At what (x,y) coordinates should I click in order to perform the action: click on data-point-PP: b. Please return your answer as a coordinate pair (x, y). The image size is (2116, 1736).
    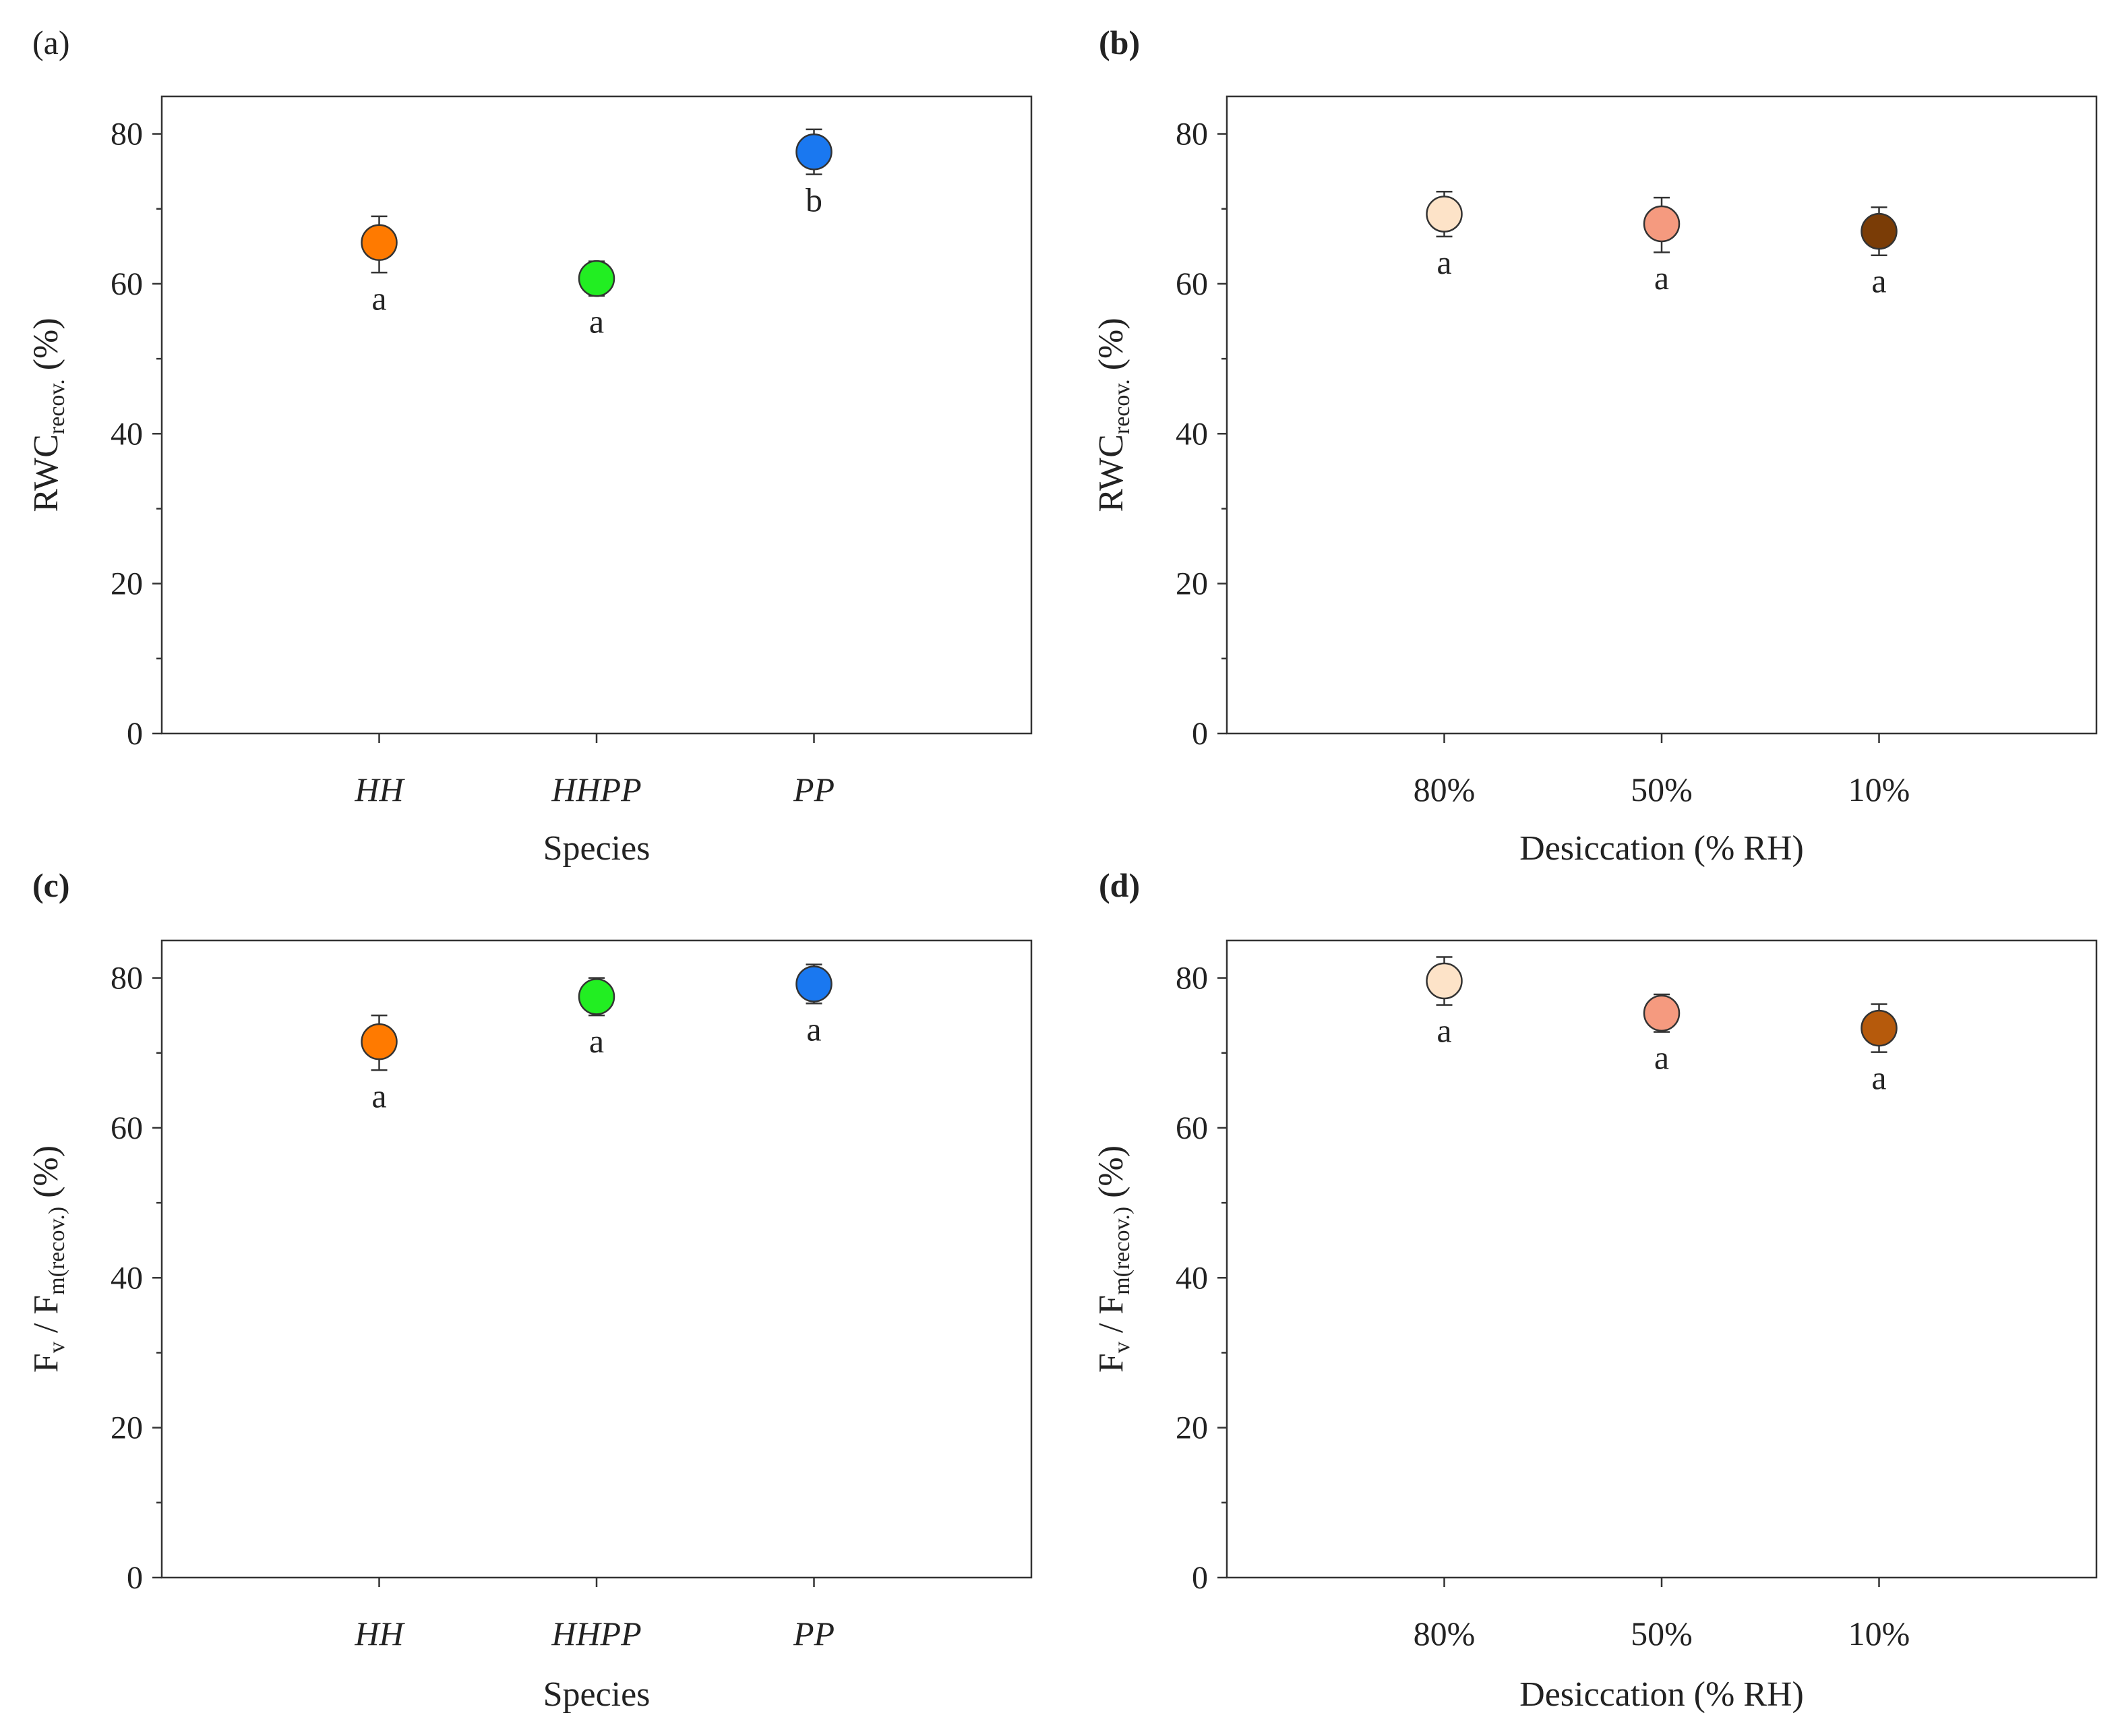
    Looking at the image, I should click on (814, 173).